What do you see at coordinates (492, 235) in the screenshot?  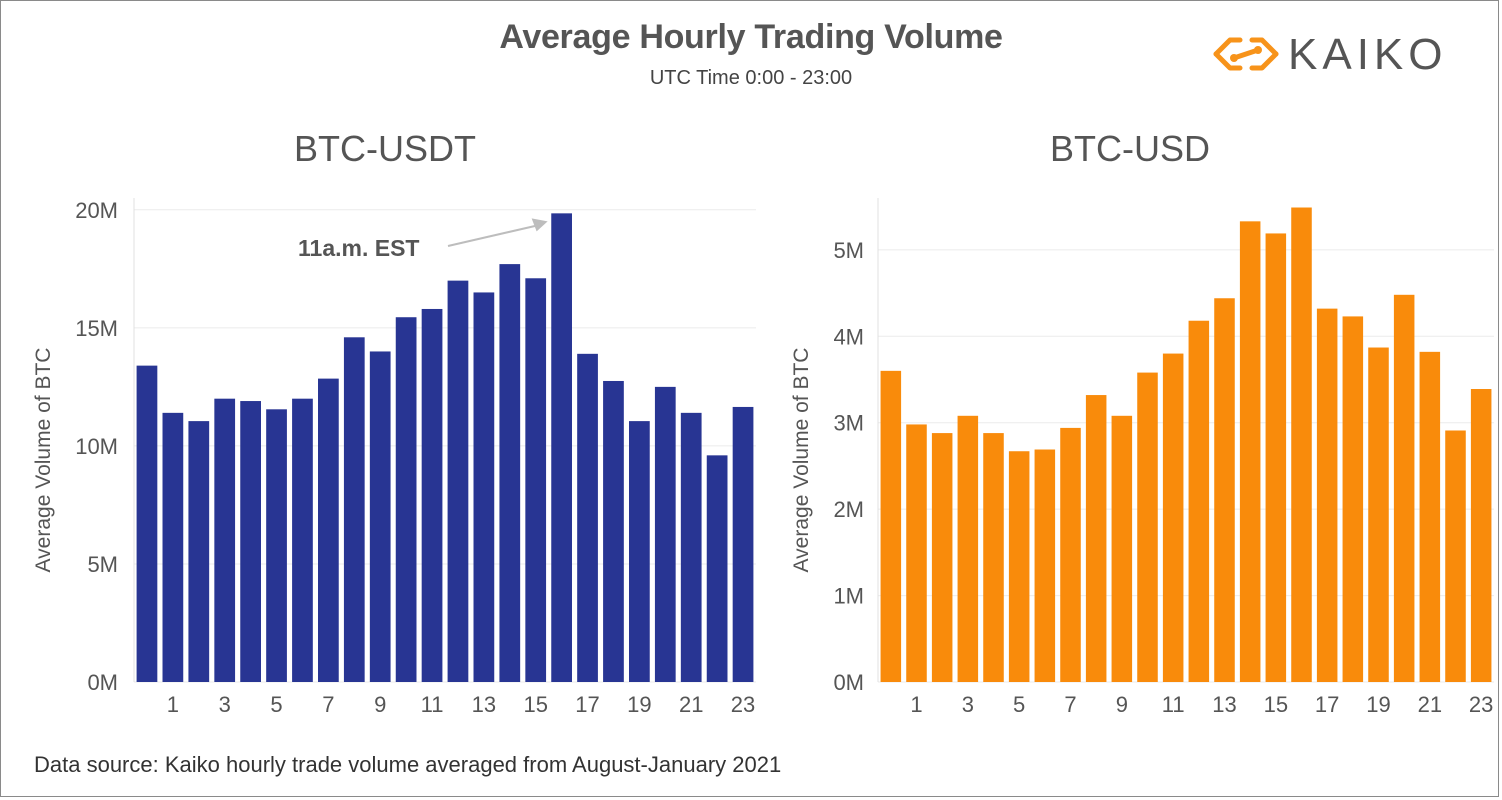 I see `annotation-arrow-line` at bounding box center [492, 235].